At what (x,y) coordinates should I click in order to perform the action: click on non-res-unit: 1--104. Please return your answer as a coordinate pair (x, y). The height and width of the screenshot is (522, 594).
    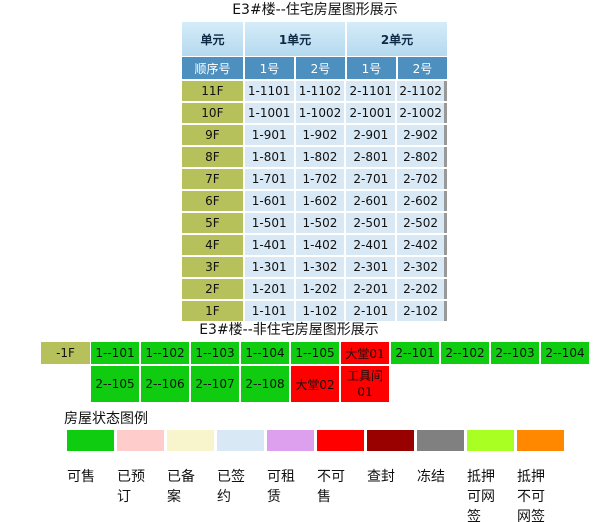
    Looking at the image, I should click on (265, 353).